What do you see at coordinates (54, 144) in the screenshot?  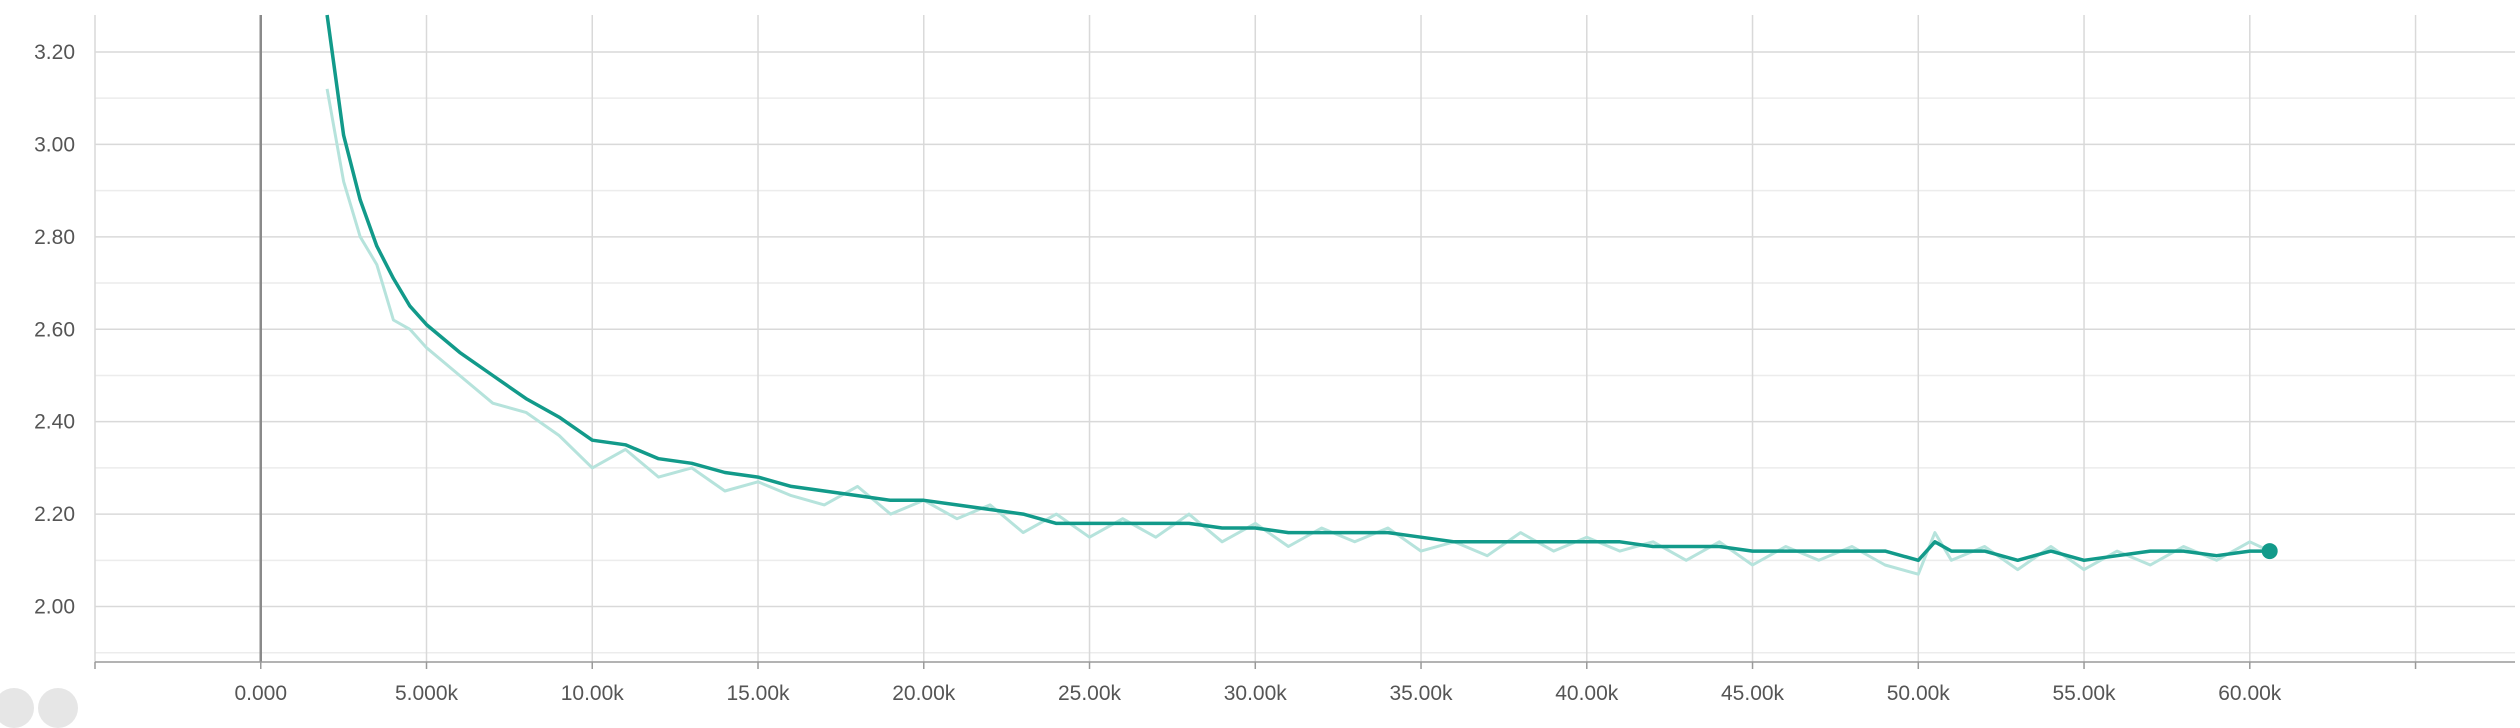 I see `y-tick-label: 3.00` at bounding box center [54, 144].